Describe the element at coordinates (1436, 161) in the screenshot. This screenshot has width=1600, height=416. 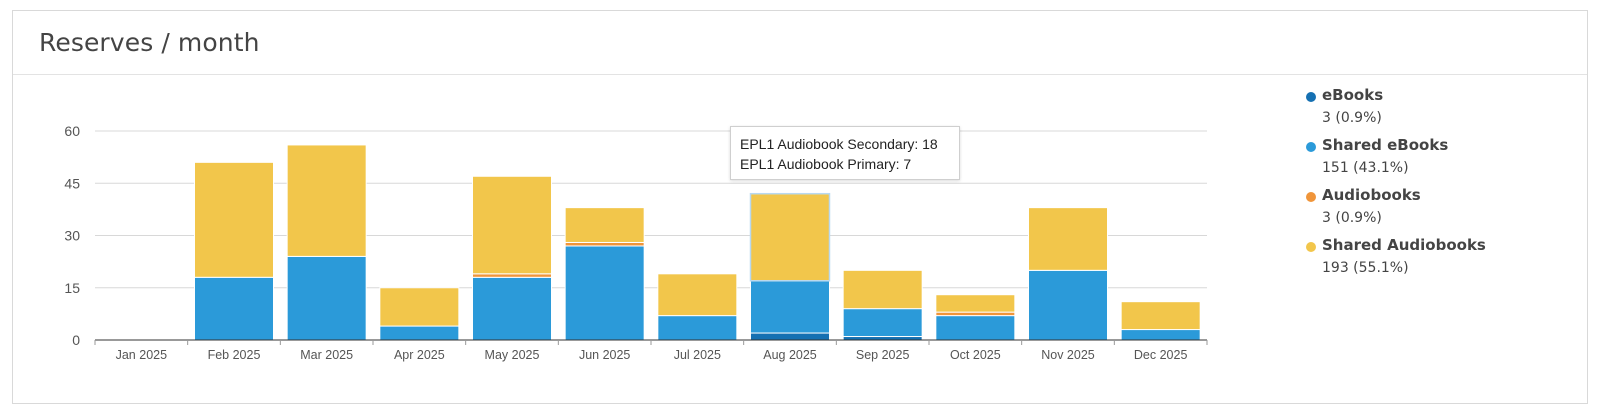
I see `legend-item-shared-ebooks: Shared eBooks 151 (43.1%)` at that location.